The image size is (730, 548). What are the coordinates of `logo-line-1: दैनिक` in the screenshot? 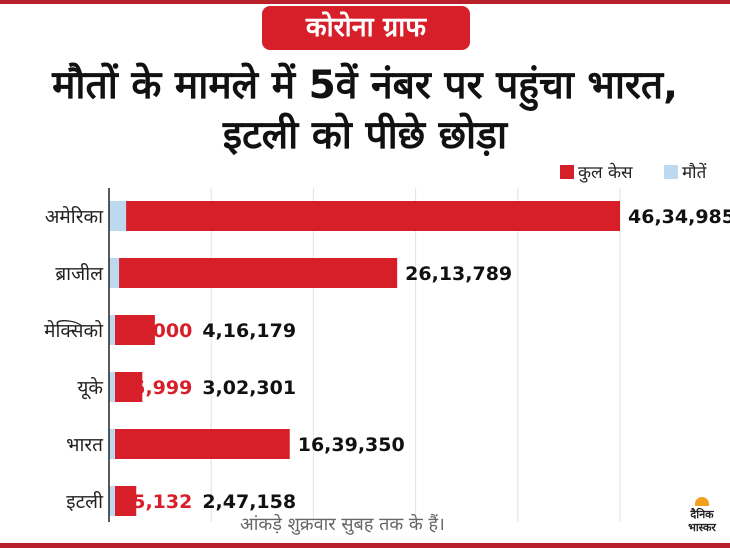 It's located at (702, 514).